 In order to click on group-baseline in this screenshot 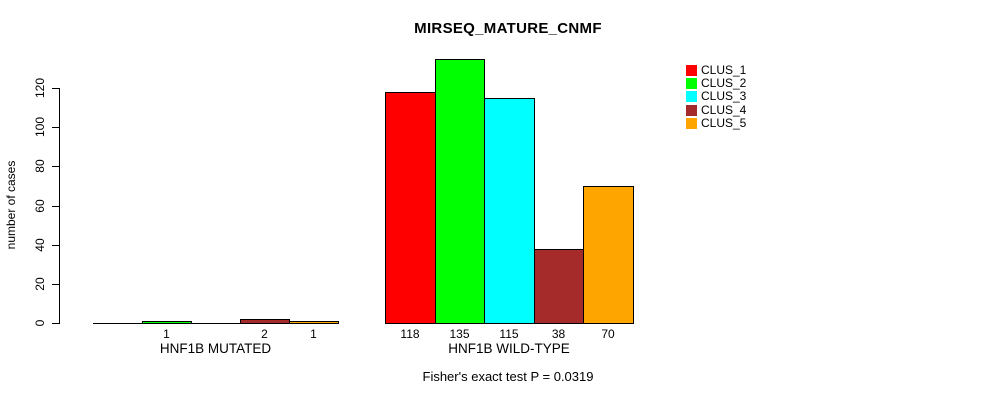, I will do `click(216, 323)`.